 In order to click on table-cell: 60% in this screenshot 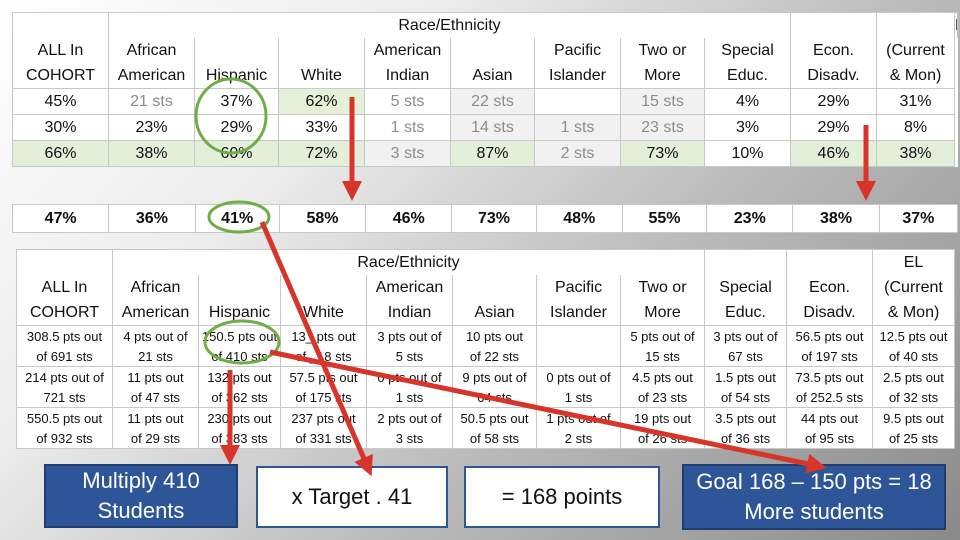, I will do `click(236, 153)`.